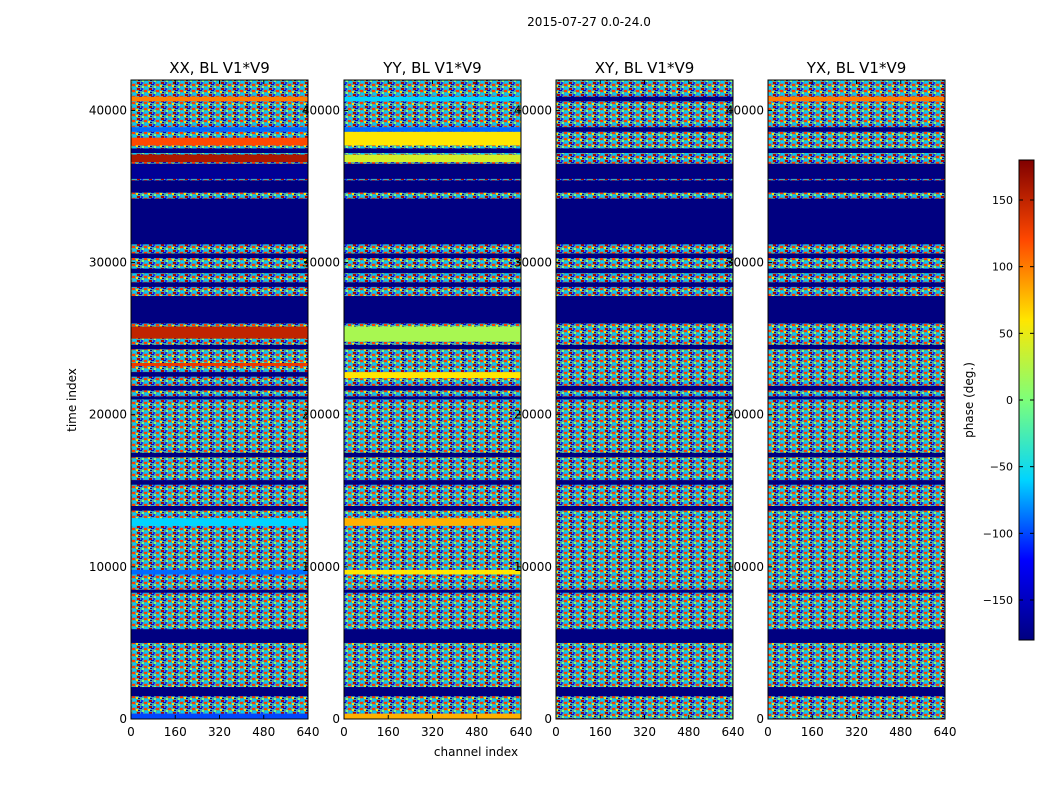  What do you see at coordinates (1002, 267) in the screenshot?
I see `colorbar-tick-label: 100` at bounding box center [1002, 267].